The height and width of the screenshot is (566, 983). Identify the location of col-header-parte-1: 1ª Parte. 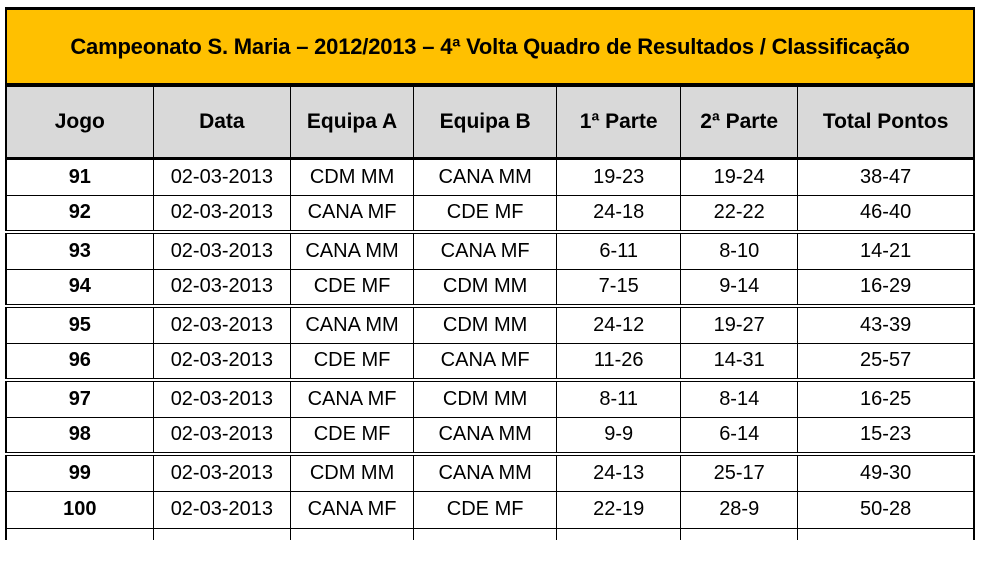
(619, 122).